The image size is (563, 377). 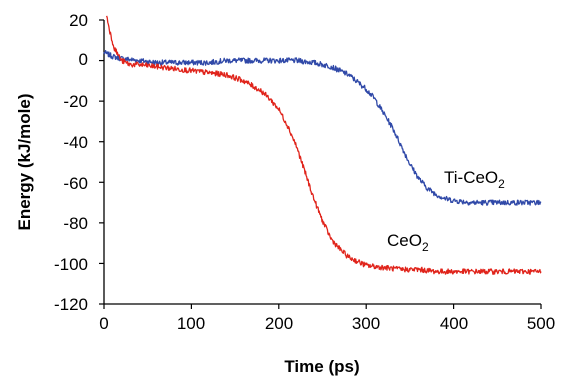 I want to click on y-tick-label: 0, so click(x=83, y=59).